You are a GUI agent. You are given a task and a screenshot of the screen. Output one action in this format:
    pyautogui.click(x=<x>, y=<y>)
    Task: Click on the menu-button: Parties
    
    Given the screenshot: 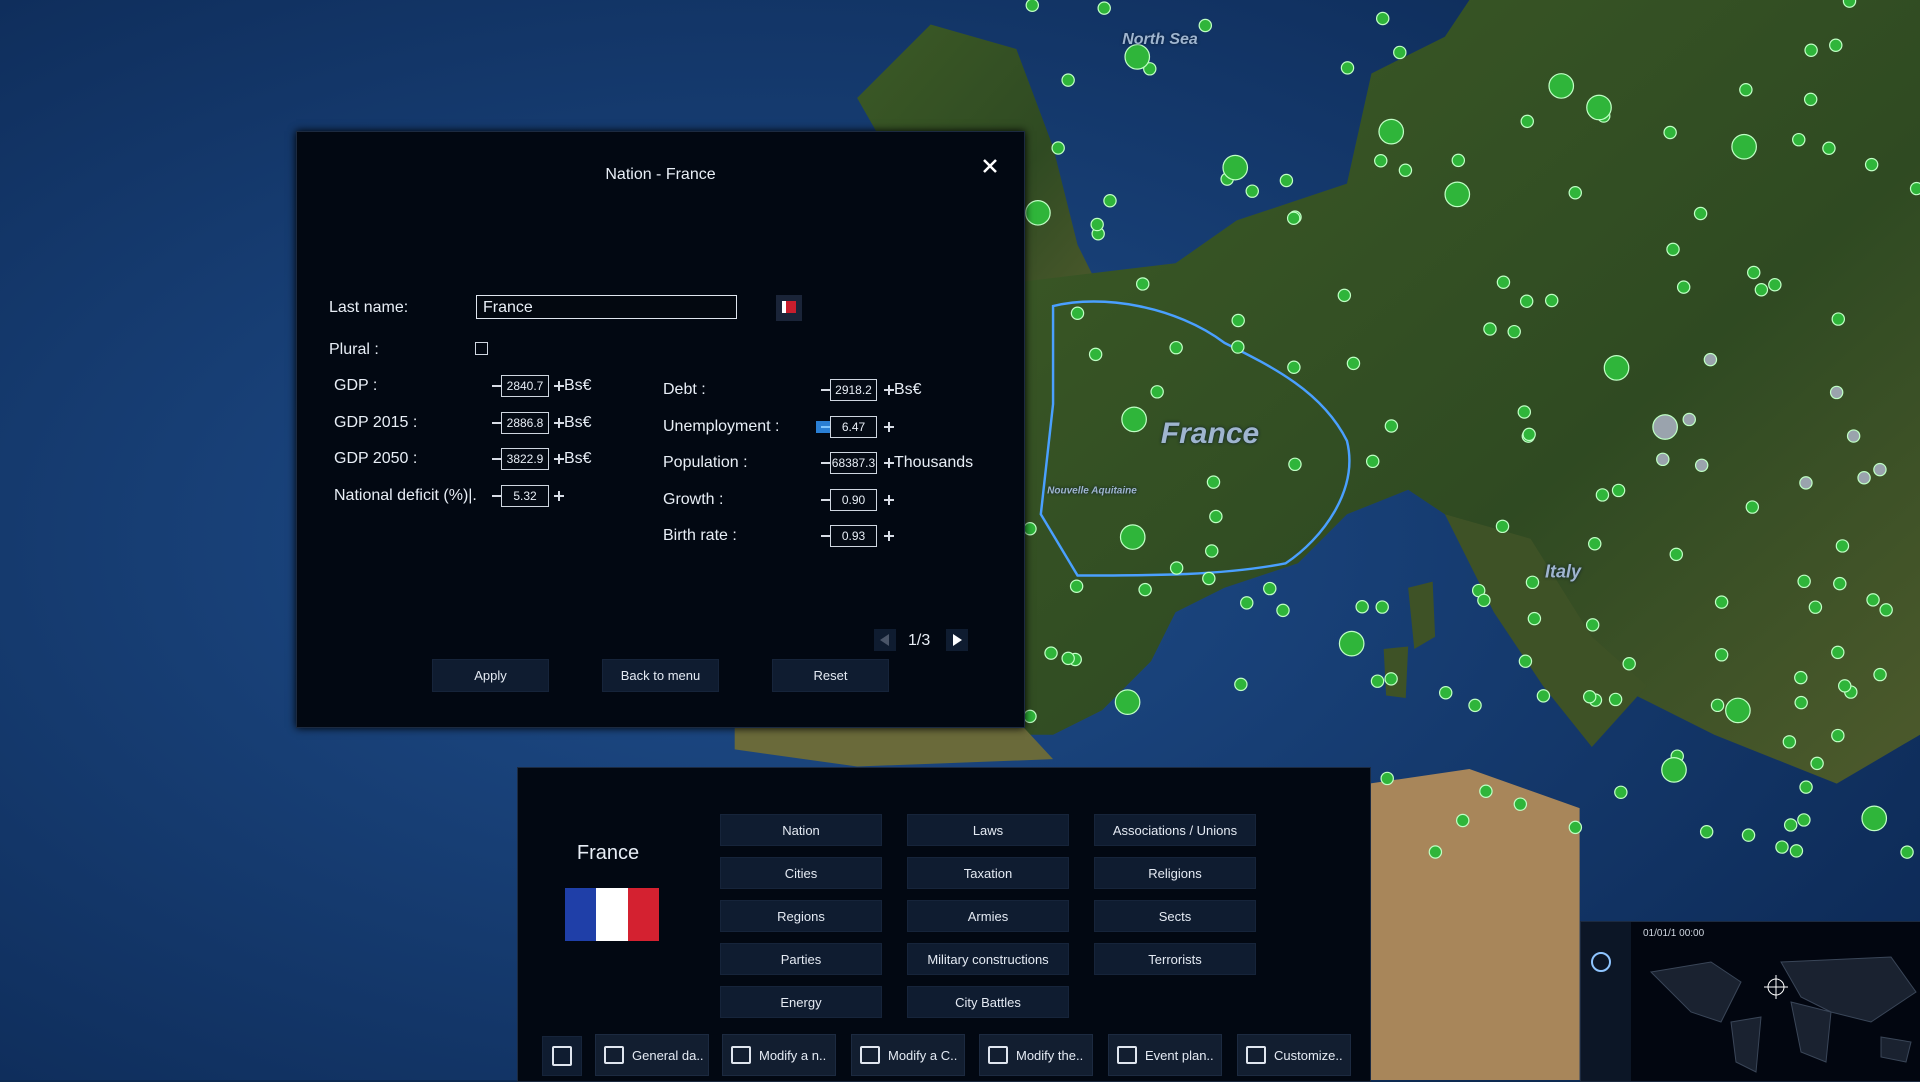 What is the action you would take?
    pyautogui.click(x=801, y=959)
    